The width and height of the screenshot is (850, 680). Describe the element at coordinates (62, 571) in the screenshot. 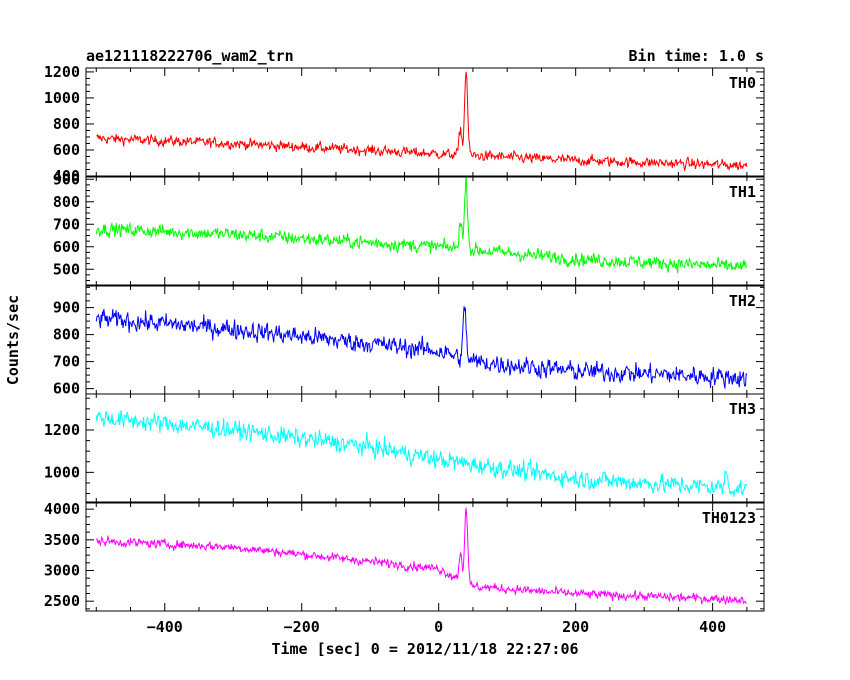

I see `y-tick-label: 3000` at that location.